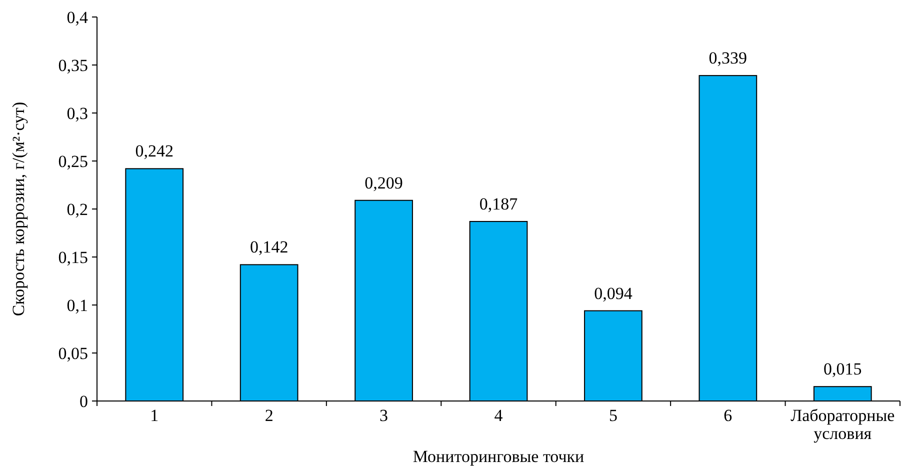  What do you see at coordinates (842, 424) in the screenshot?
I see `x-tick-label: Лабораторные условия` at bounding box center [842, 424].